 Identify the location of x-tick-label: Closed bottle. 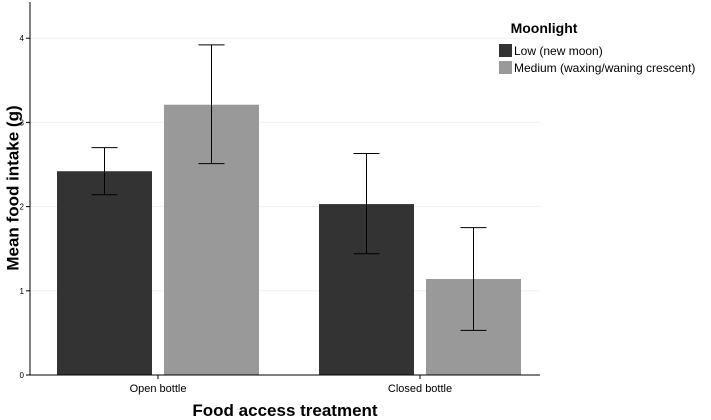
(420, 389).